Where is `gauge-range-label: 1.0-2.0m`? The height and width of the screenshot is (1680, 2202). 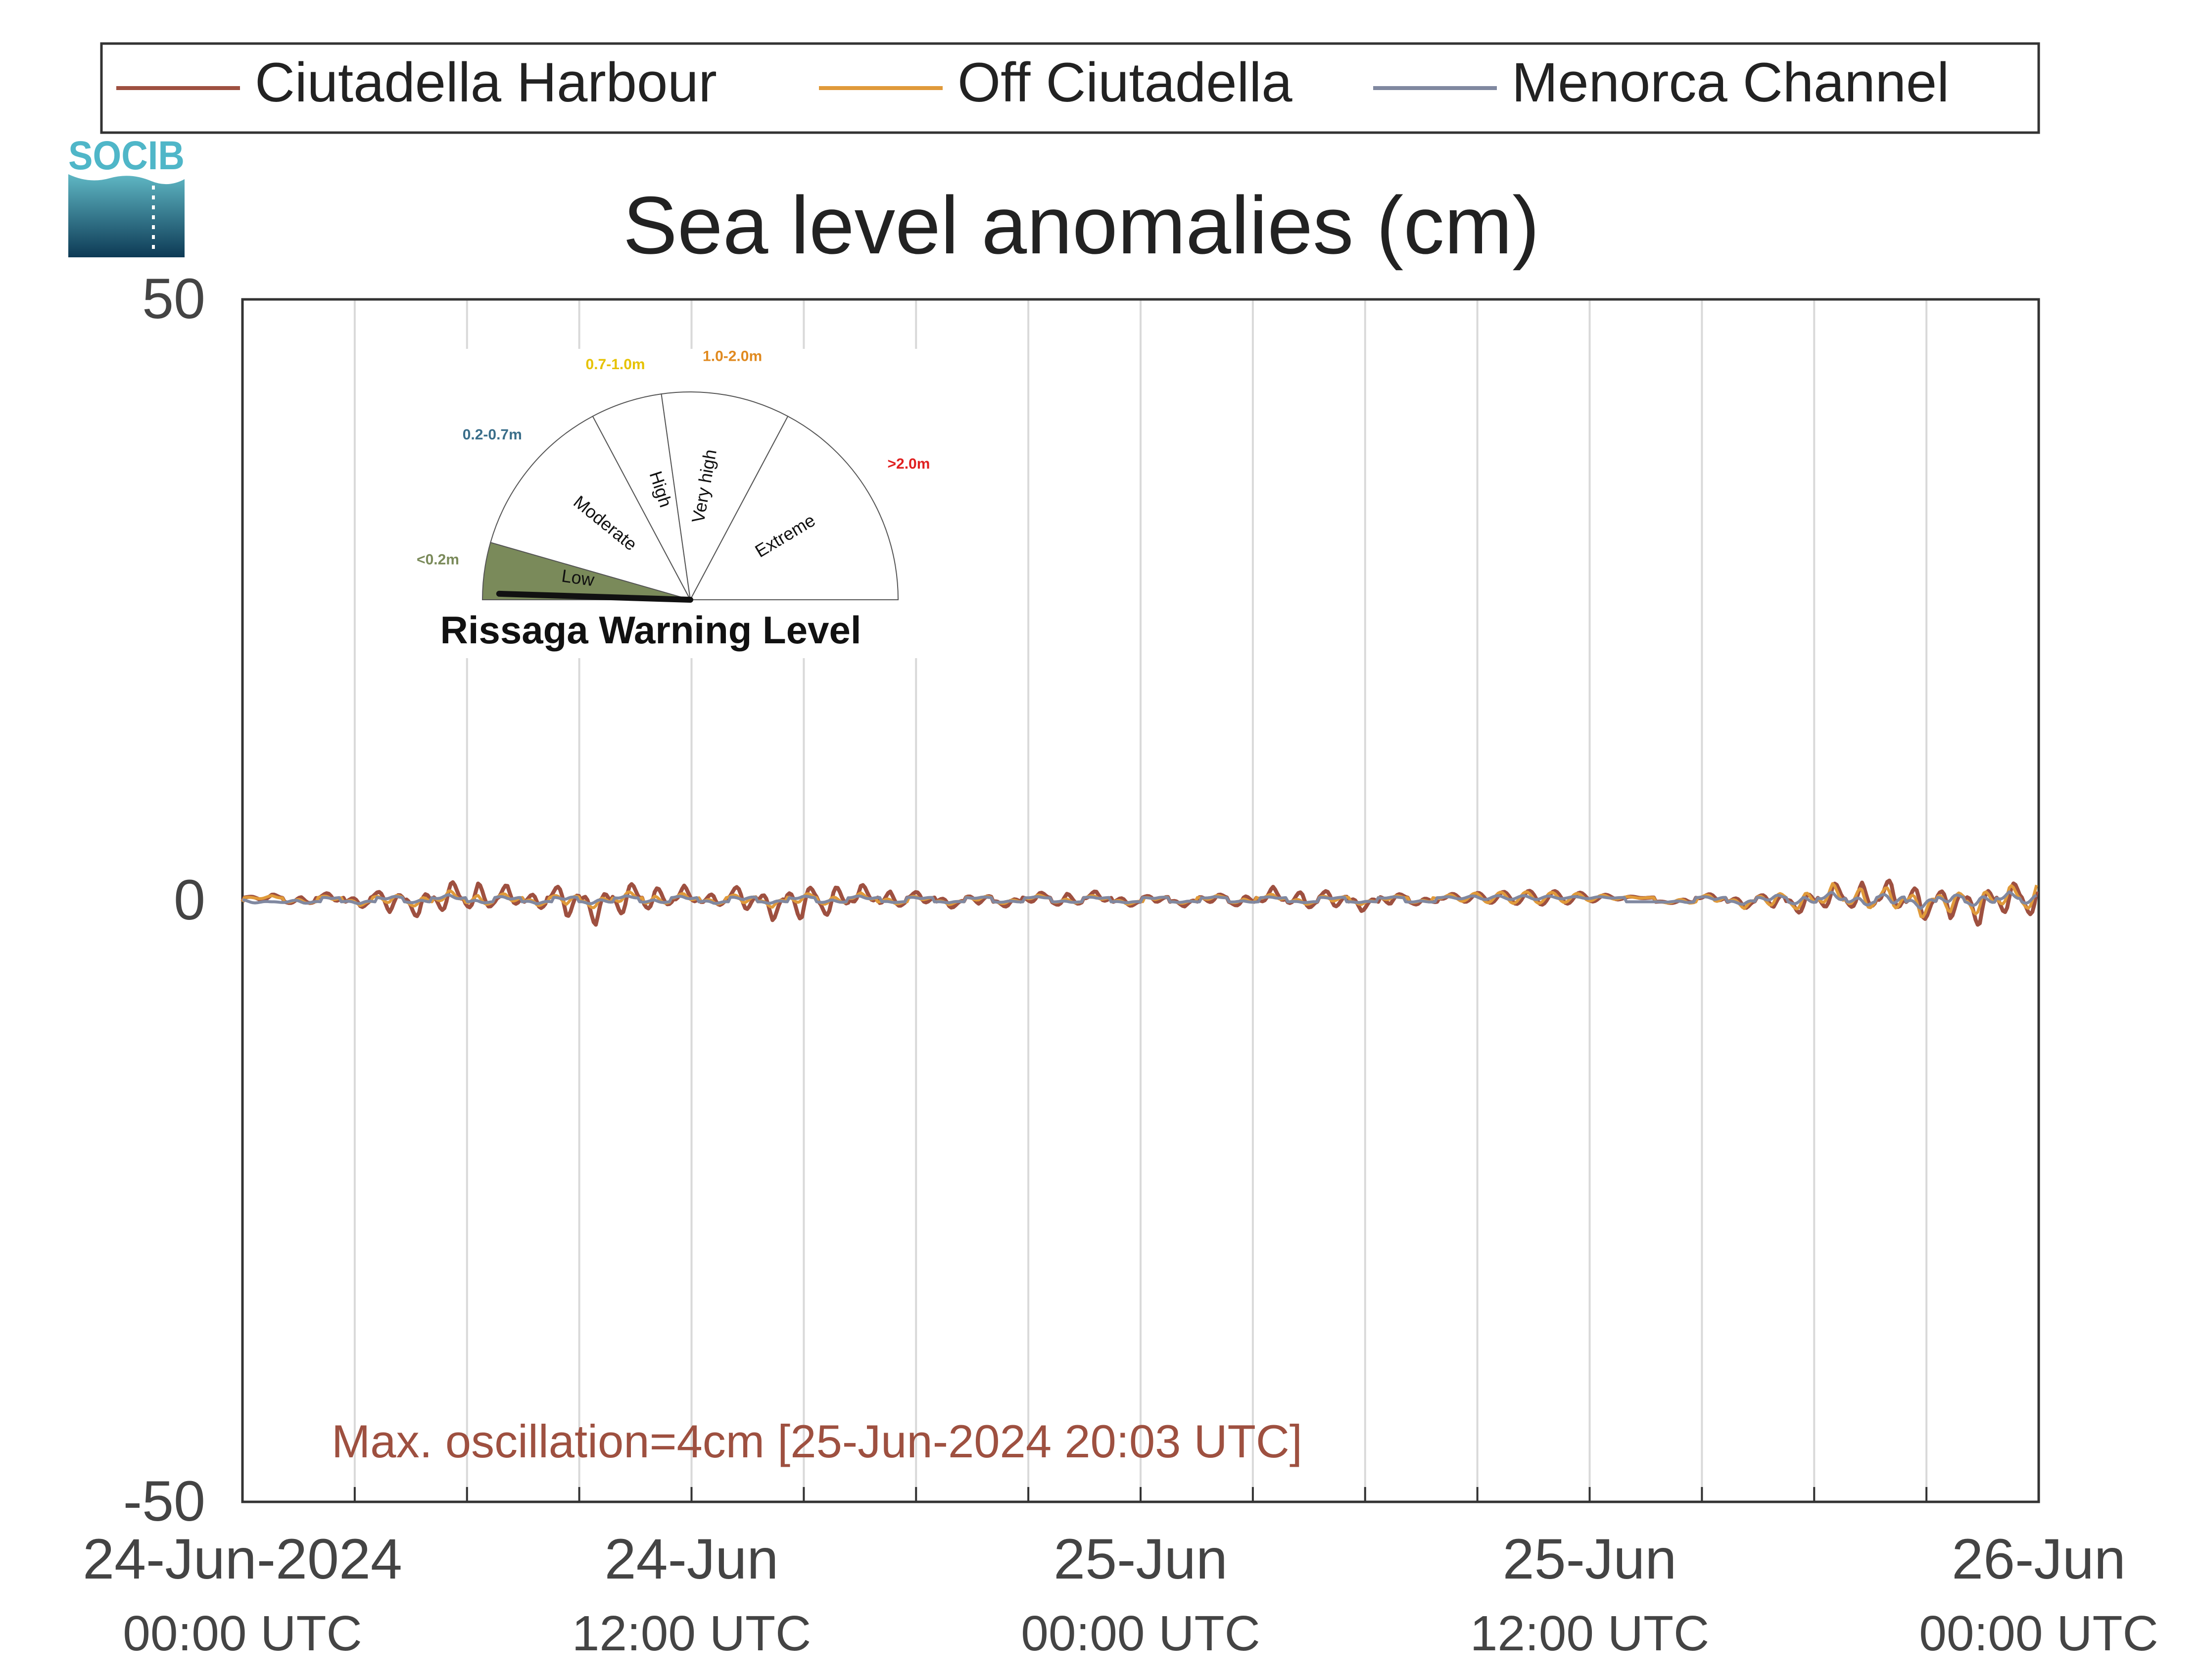 gauge-range-label: 1.0-2.0m is located at coordinates (732, 356).